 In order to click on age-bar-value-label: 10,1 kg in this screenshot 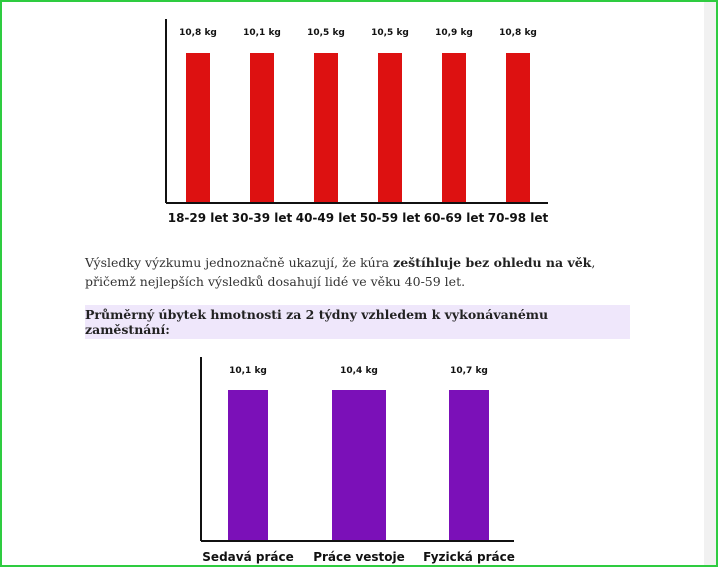, I will do `click(262, 33)`.